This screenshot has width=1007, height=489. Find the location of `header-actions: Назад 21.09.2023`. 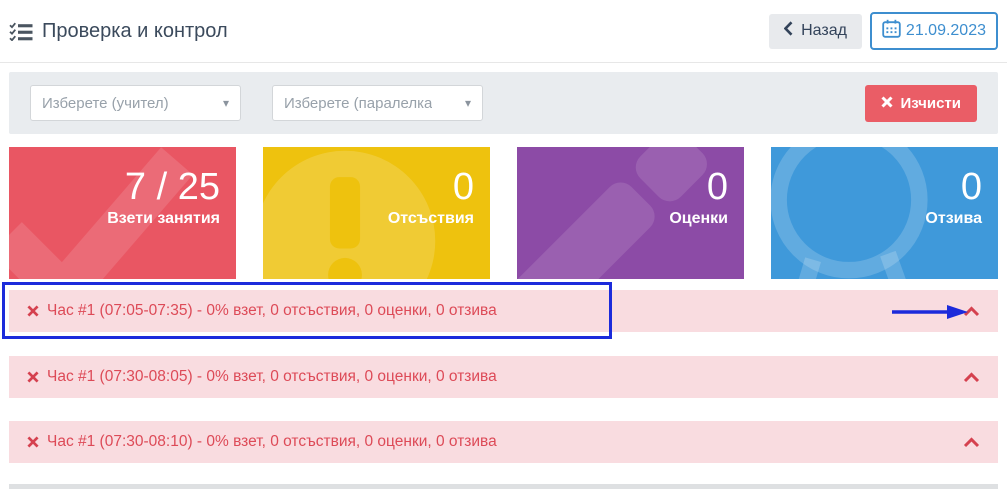

header-actions: Назад 21.09.2023 is located at coordinates (883, 31).